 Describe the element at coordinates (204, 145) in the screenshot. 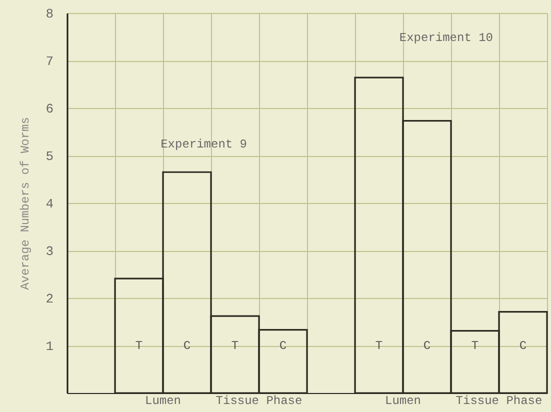

I see `annotation: Experiment 9` at that location.